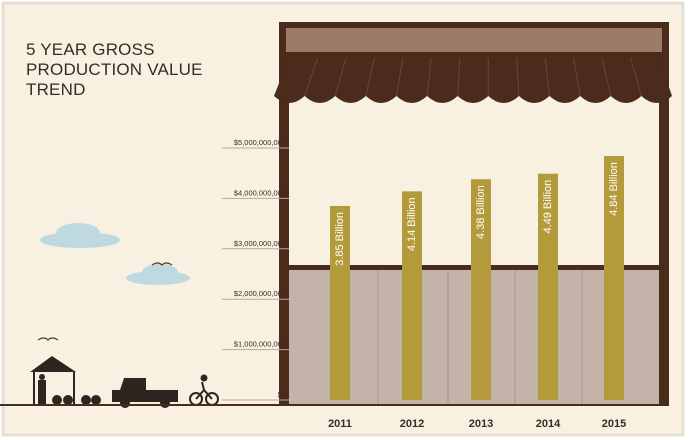 The height and width of the screenshot is (440, 689). I want to click on value-label: 4.14 Billion, so click(412, 224).